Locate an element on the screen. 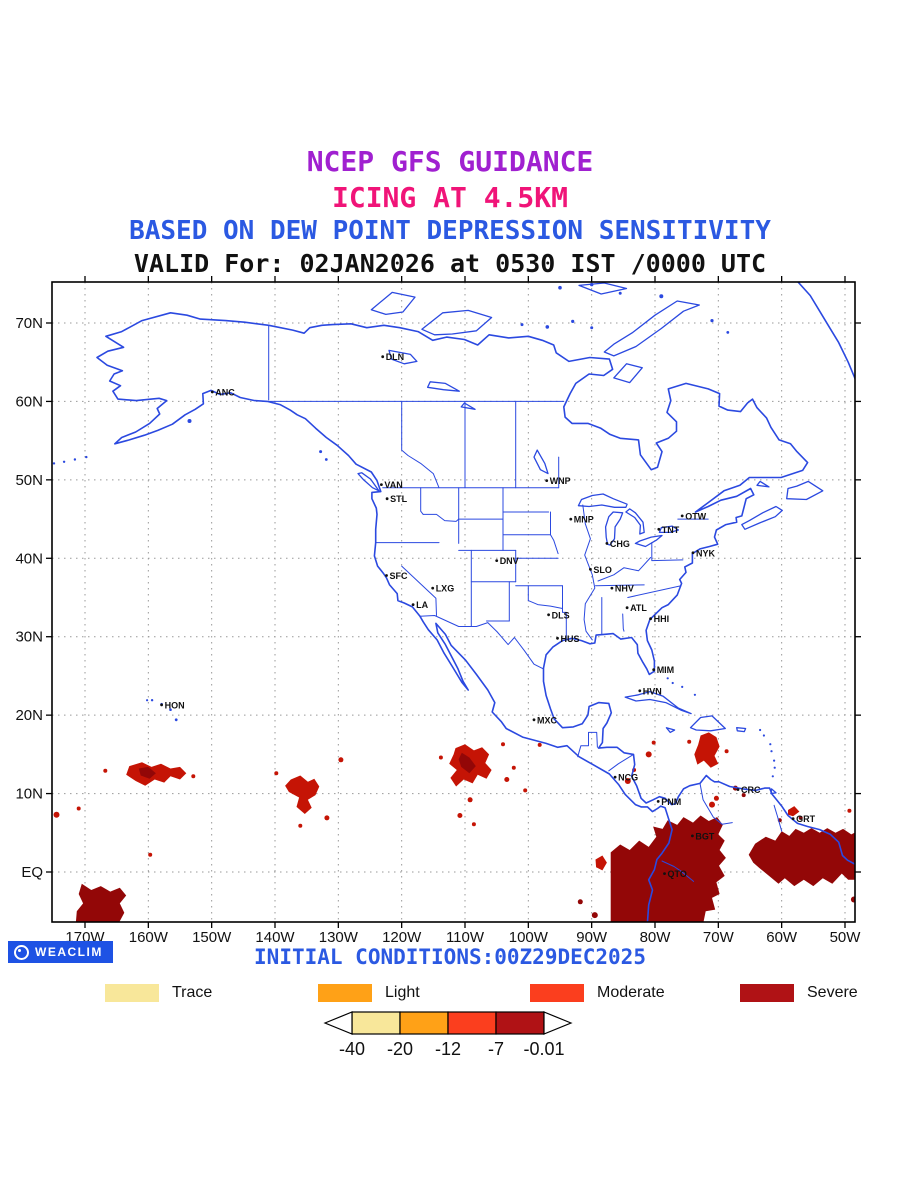 The width and height of the screenshot is (900, 1200). lon-axis-label: 100W is located at coordinates (529, 937).